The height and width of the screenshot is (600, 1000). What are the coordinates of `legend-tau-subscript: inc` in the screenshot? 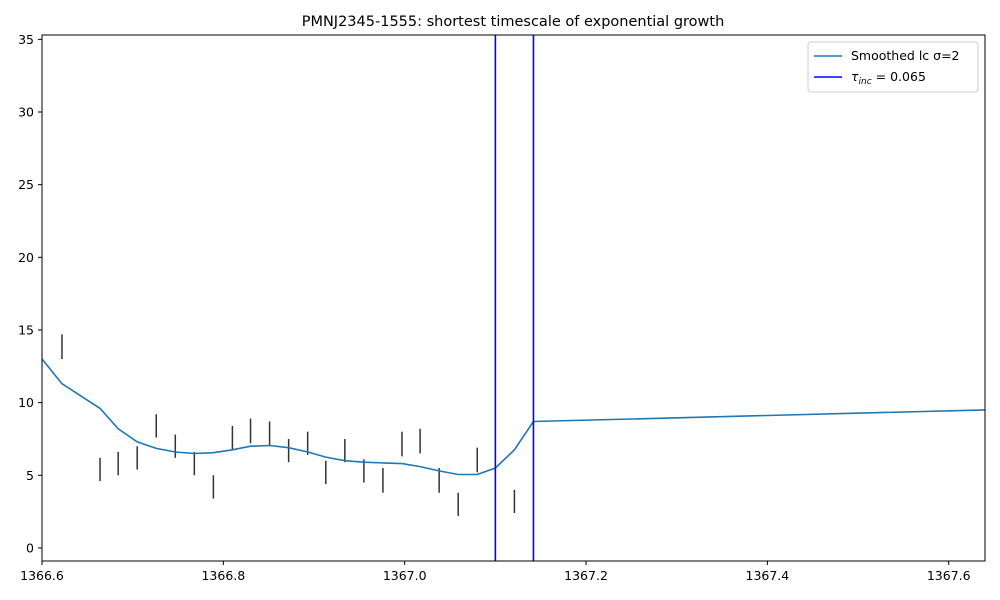 It's located at (865, 82).